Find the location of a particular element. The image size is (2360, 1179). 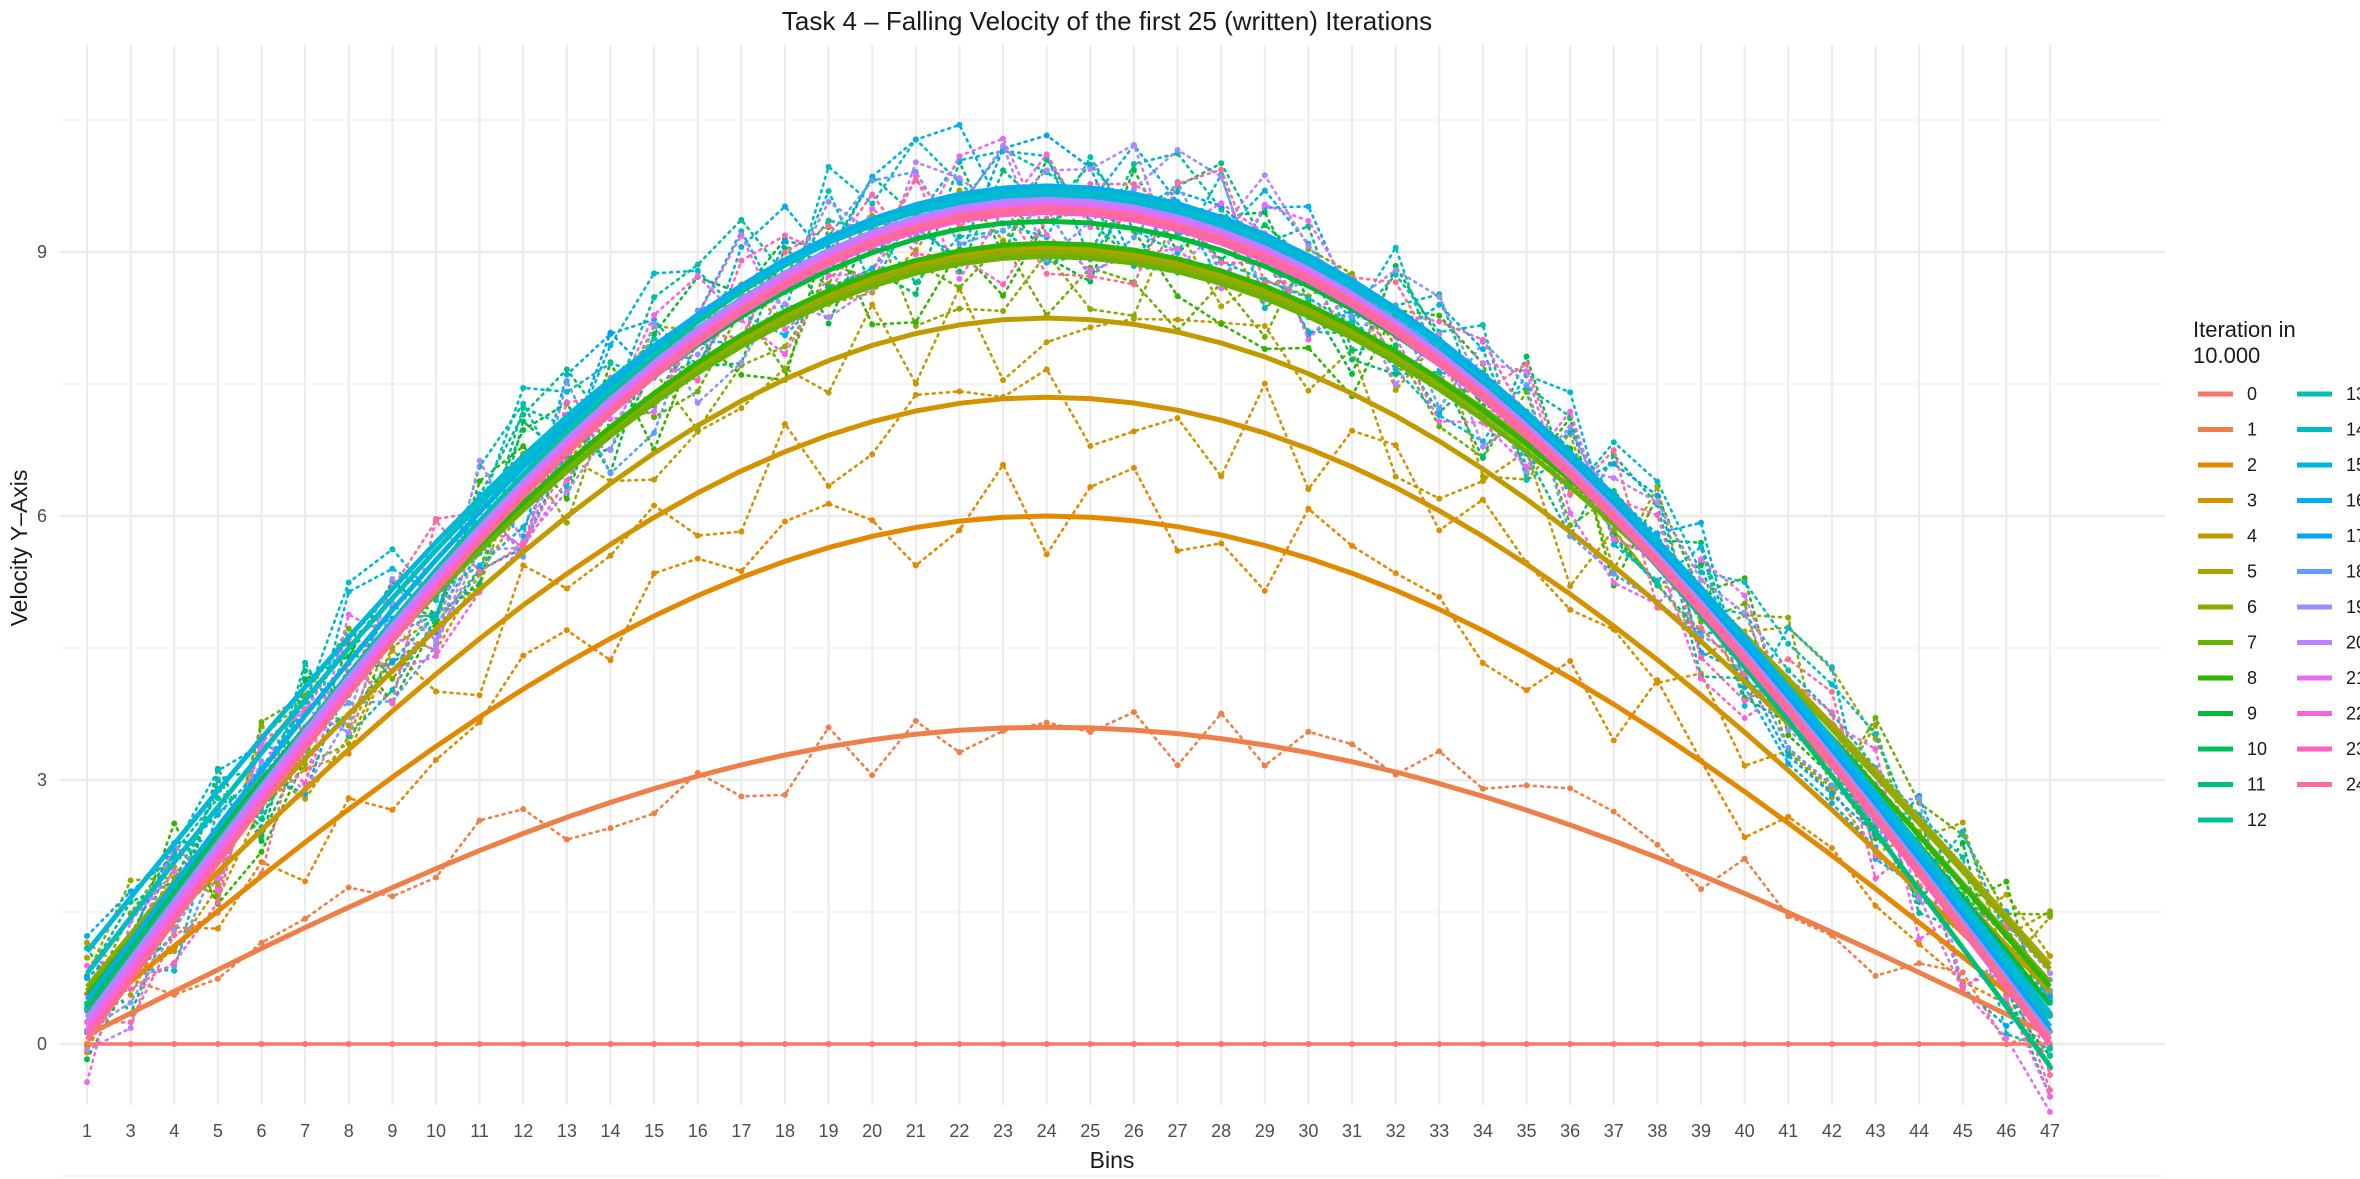

x-tick-label: 24 is located at coordinates (1047, 1131).